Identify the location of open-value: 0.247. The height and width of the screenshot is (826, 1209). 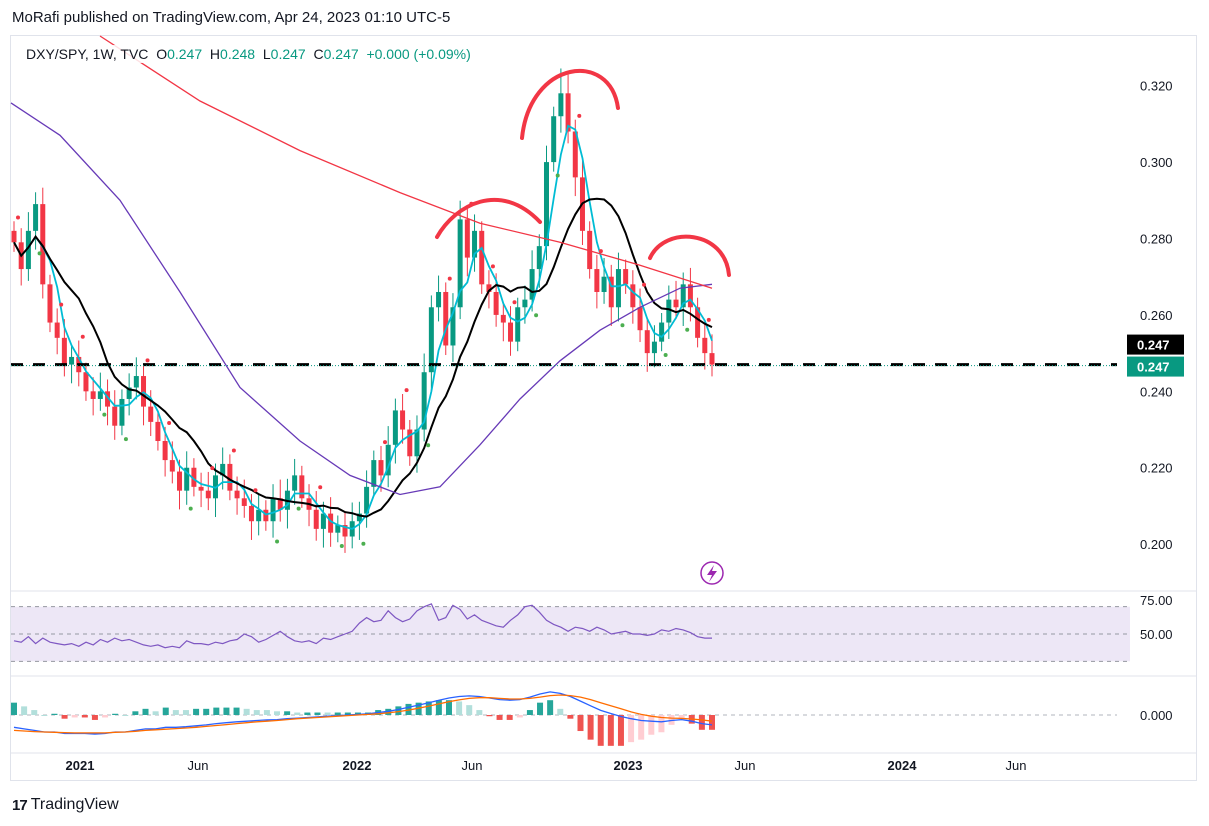
(185, 54).